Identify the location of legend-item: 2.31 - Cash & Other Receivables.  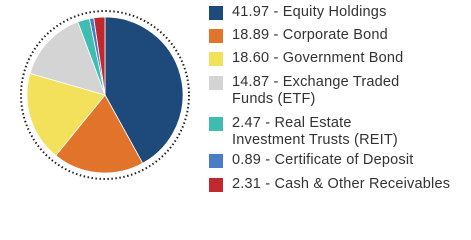
(335, 184).